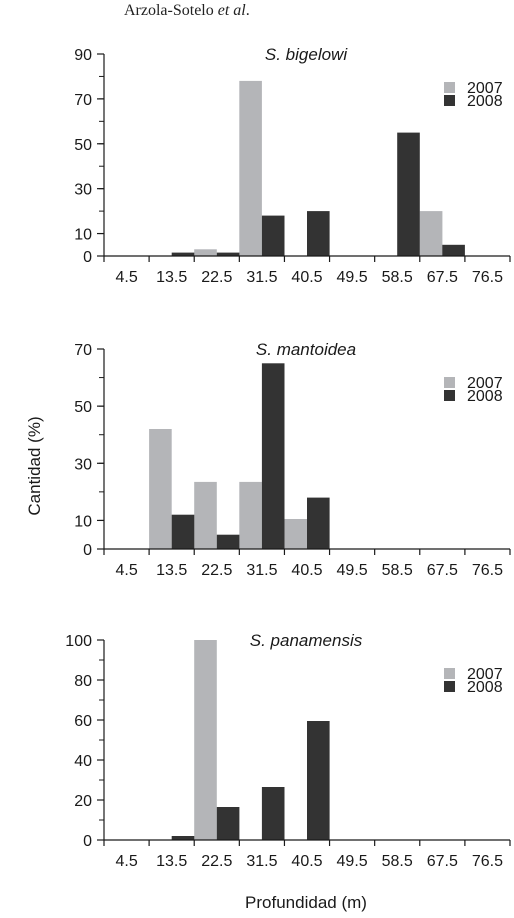 Image resolution: width=514 pixels, height=918 pixels. Describe the element at coordinates (306, 349) in the screenshot. I see `panel-title: S. mantoidea` at that location.